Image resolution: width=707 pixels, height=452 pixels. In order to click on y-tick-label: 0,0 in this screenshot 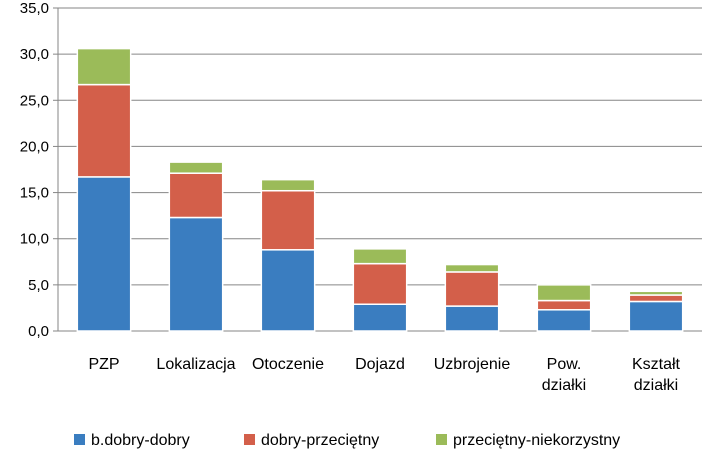, I will do `click(38, 331)`.